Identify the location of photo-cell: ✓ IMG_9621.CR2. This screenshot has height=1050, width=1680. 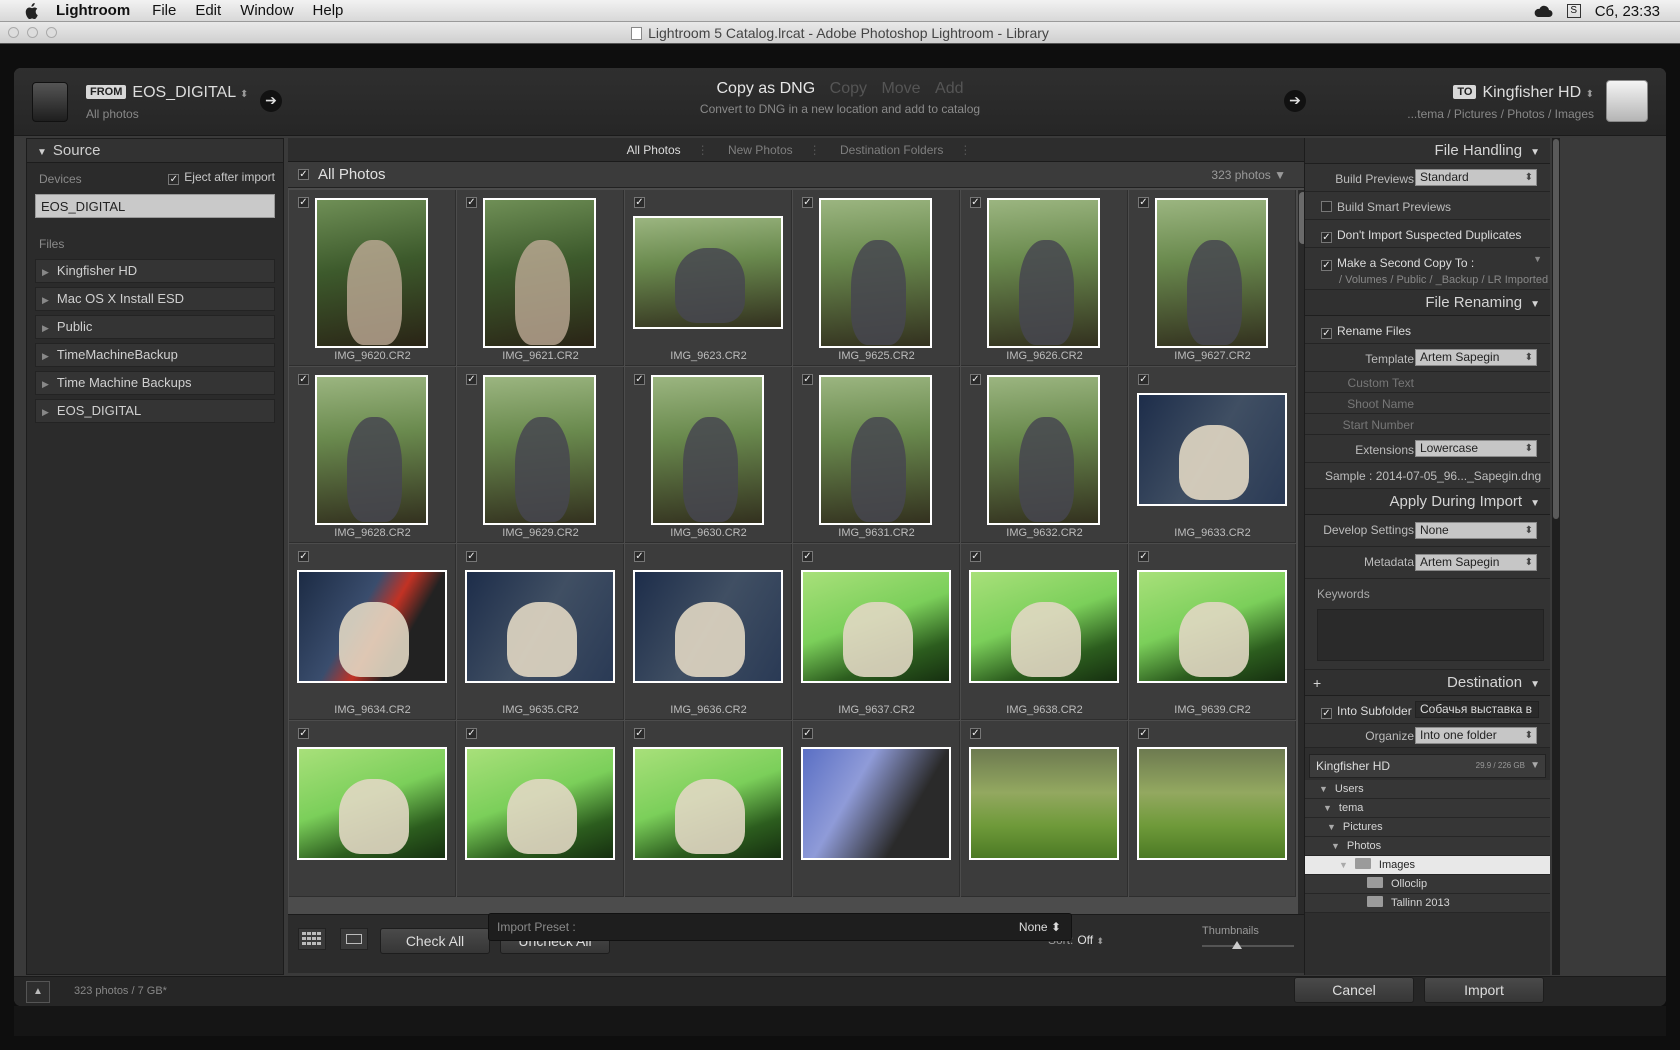
(540, 278).